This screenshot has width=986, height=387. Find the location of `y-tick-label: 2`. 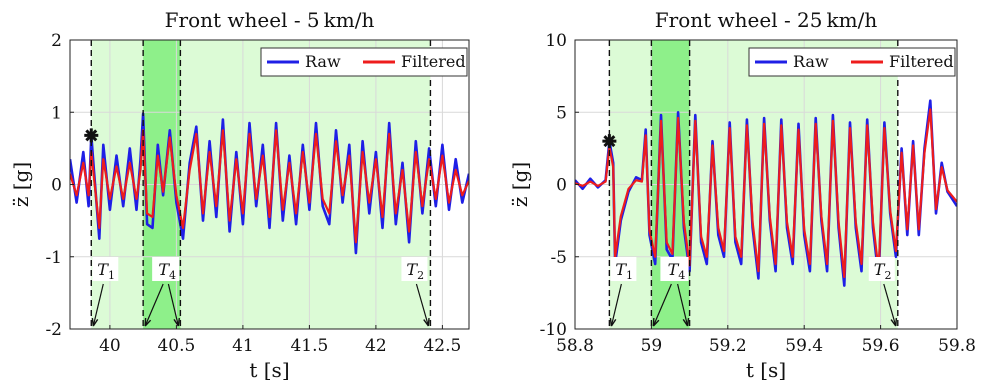

y-tick-label: 2 is located at coordinates (56, 41).